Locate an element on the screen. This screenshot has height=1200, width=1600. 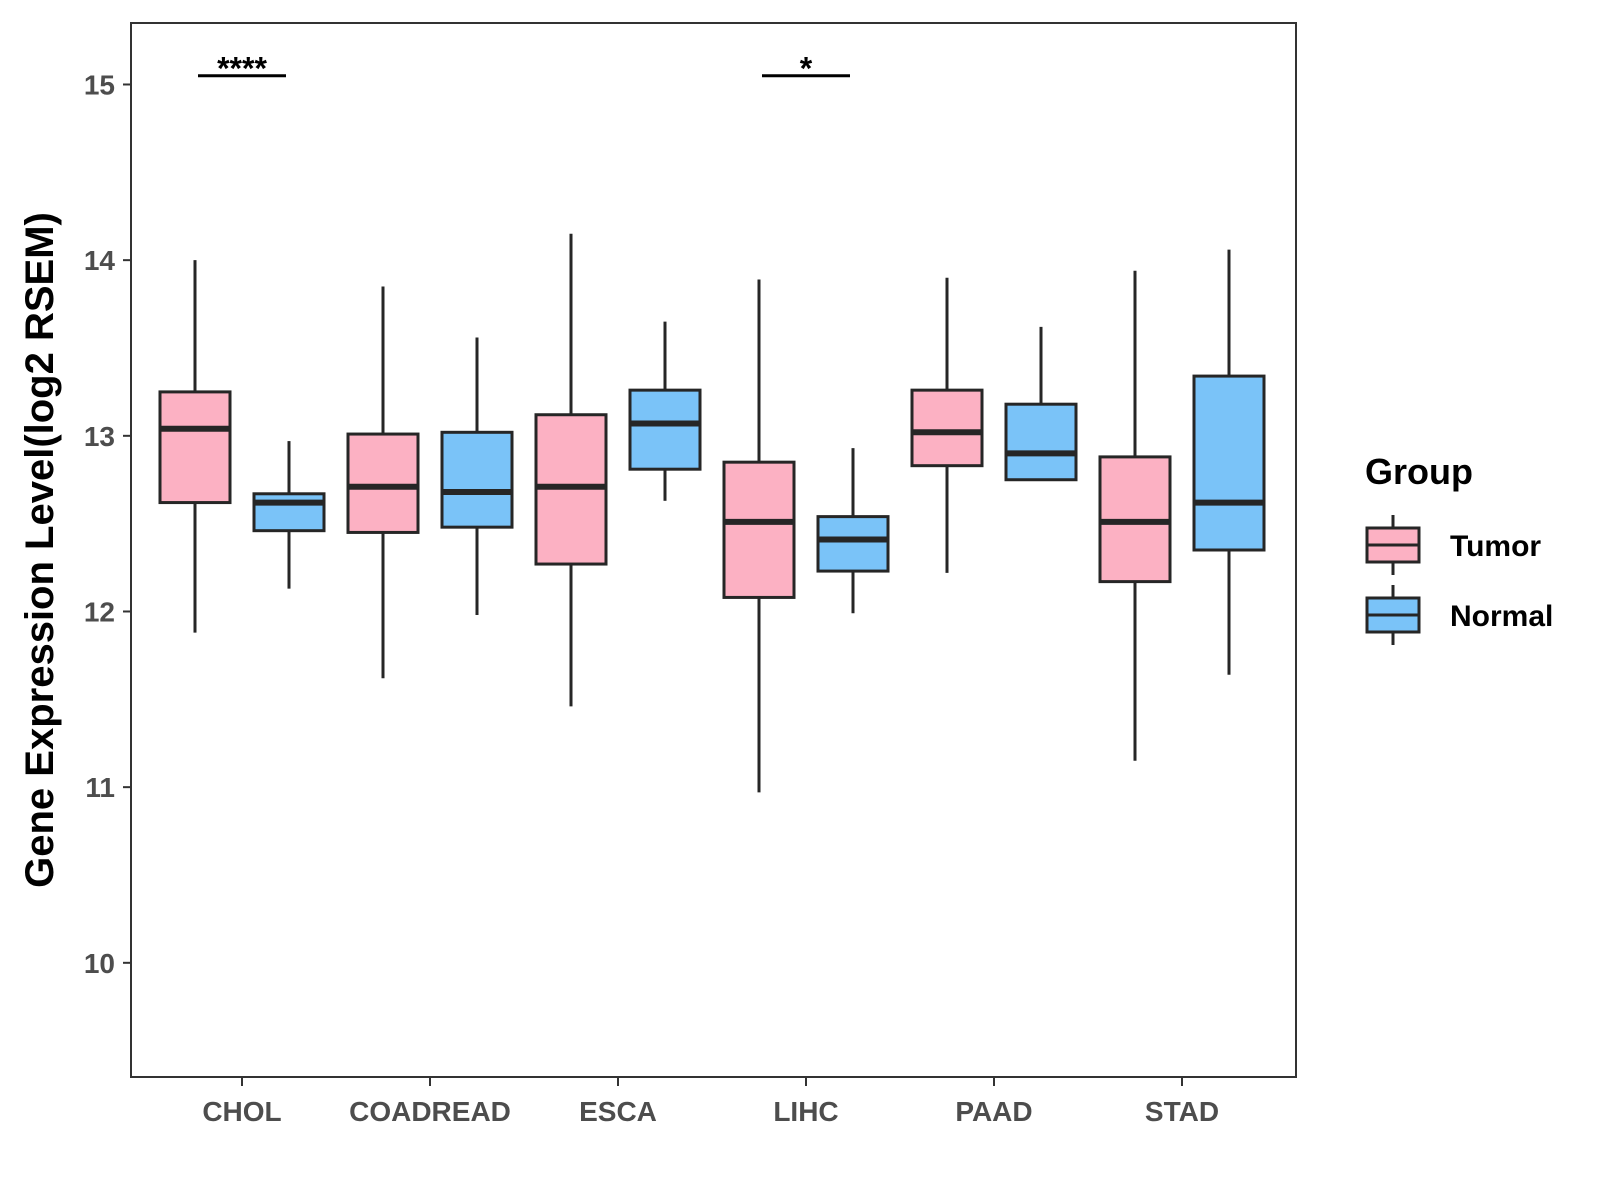
x-axis: CHOL COADREAD ESCA LIHC PAAD STAD is located at coordinates (710, 1102).